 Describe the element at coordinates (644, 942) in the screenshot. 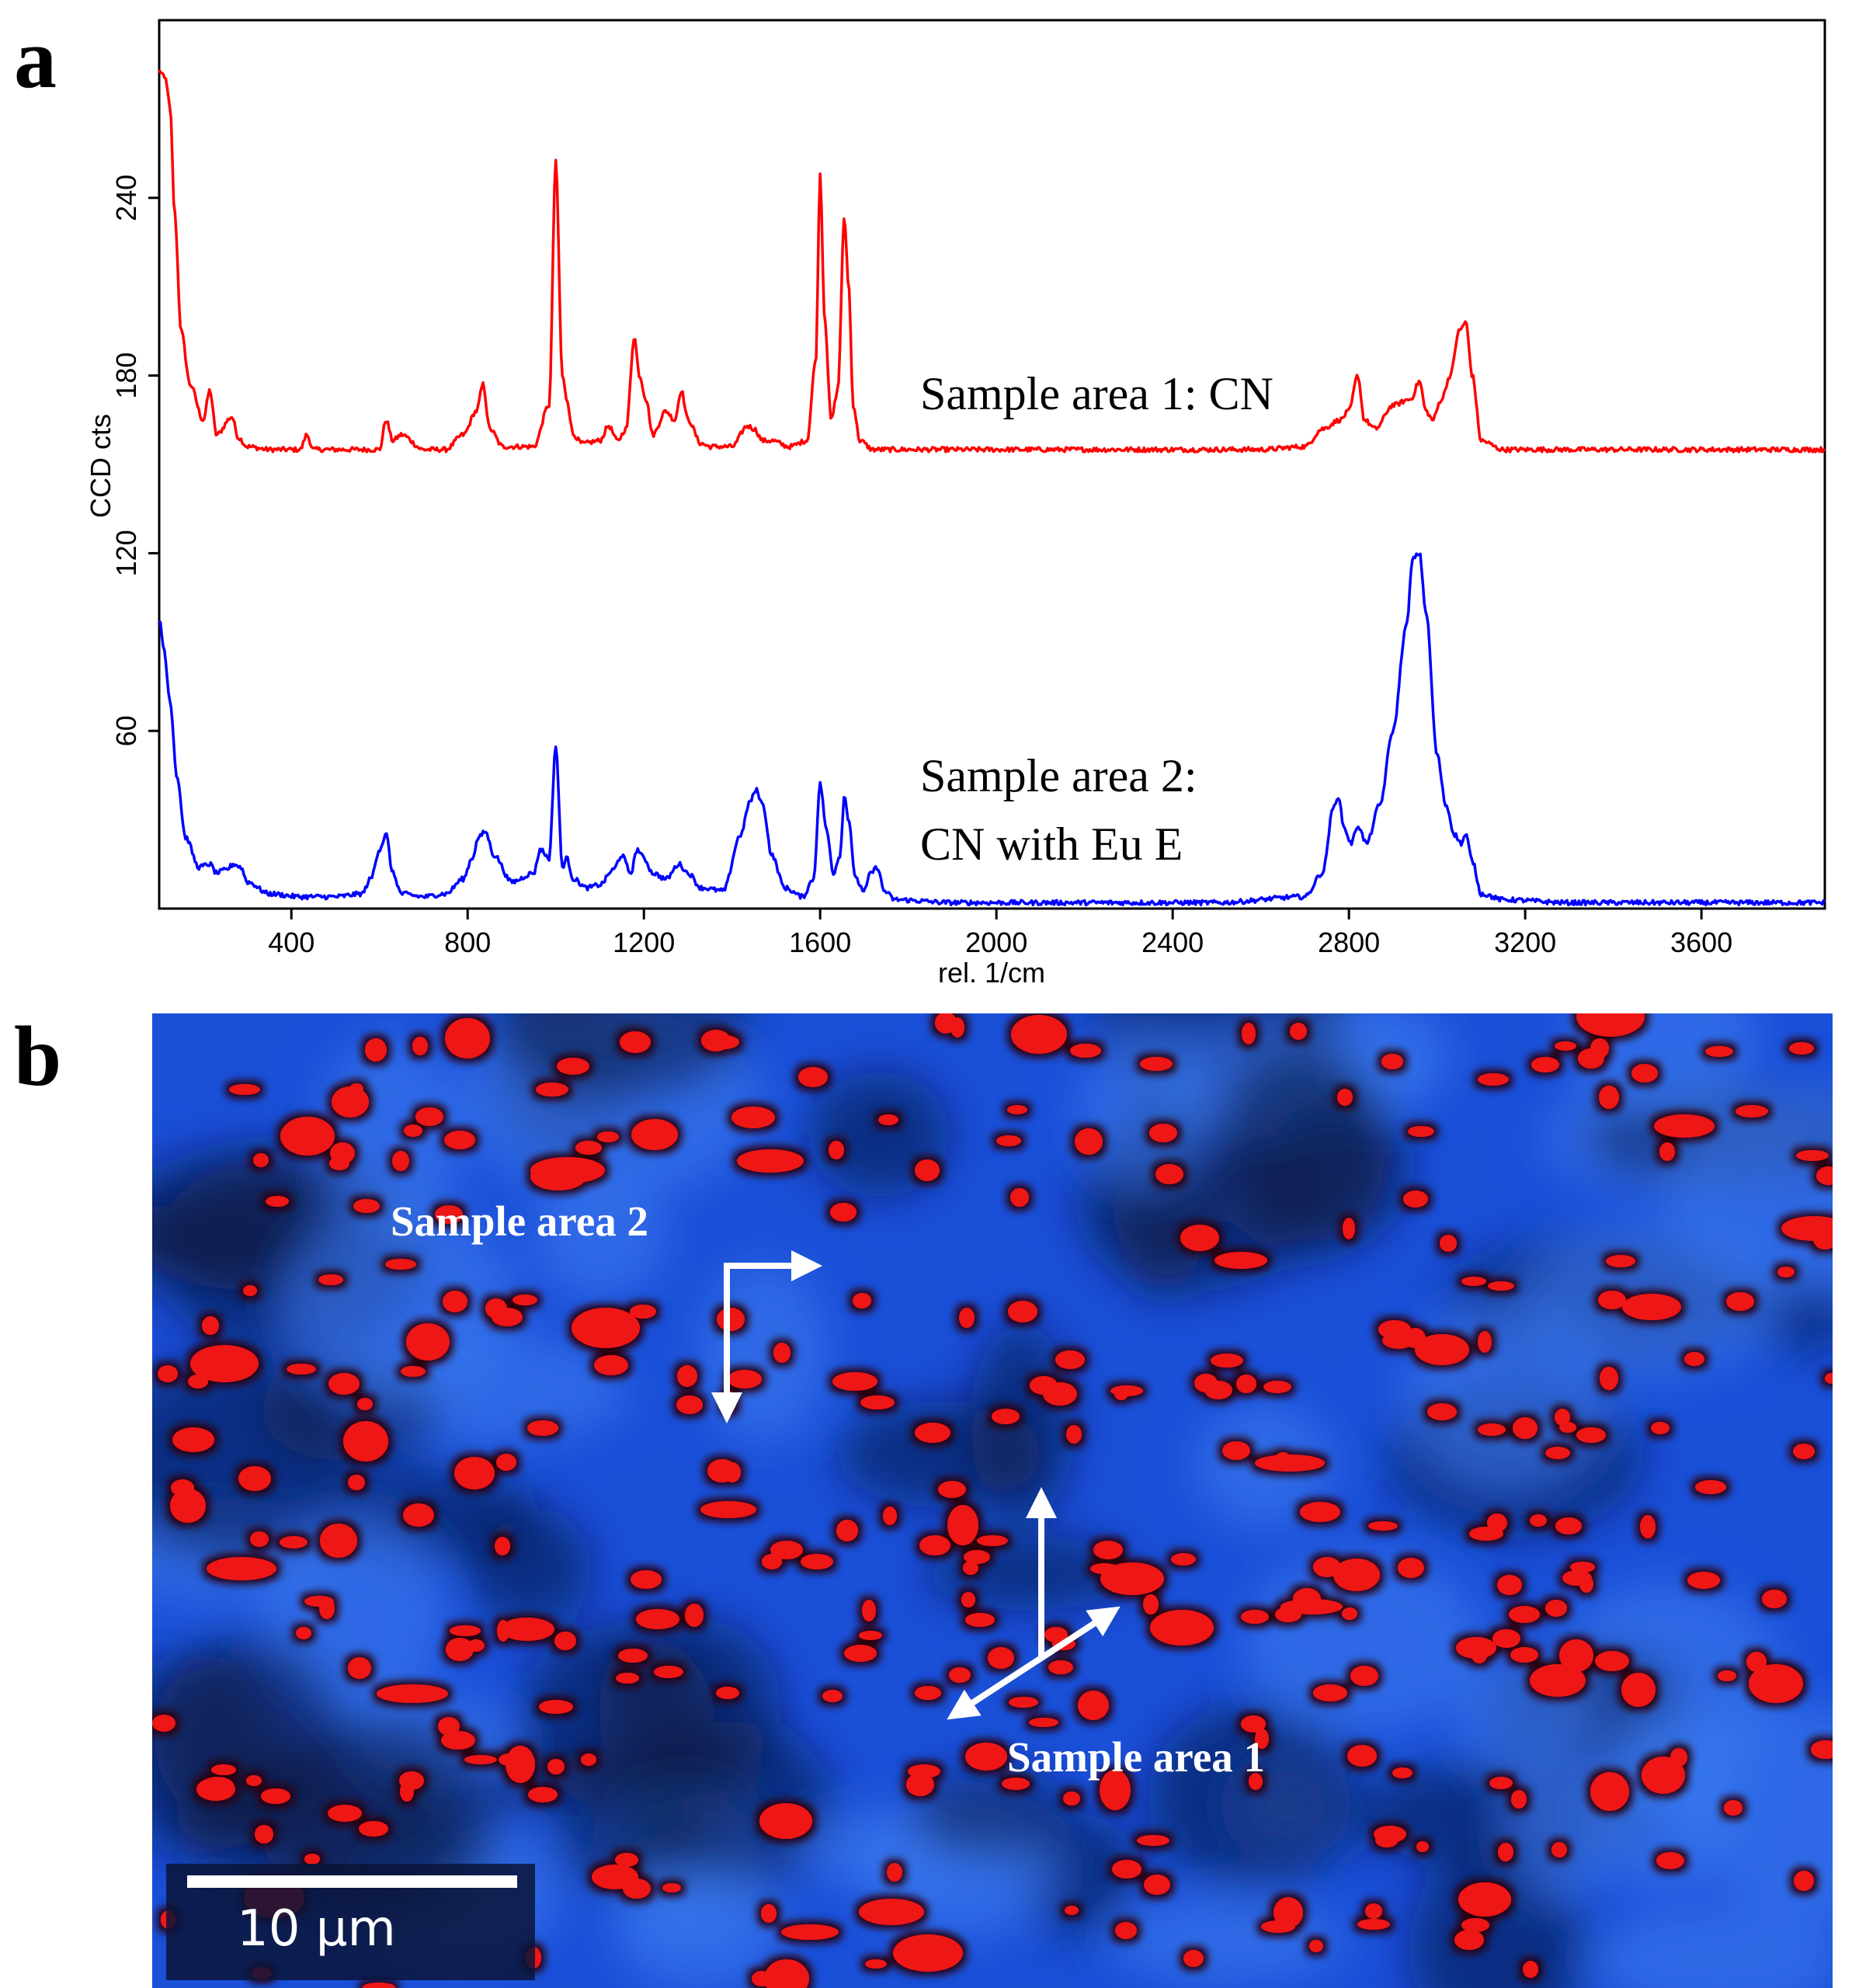

I see `x-tick-label: 1200` at that location.